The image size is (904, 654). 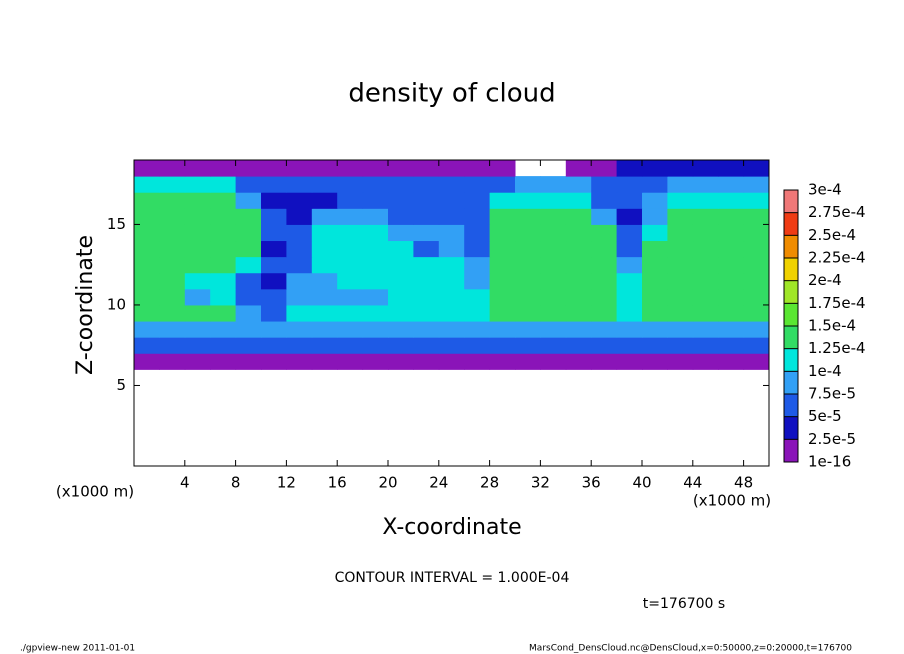 What do you see at coordinates (825, 416) in the screenshot?
I see `colorbar-label: 5e-5` at bounding box center [825, 416].